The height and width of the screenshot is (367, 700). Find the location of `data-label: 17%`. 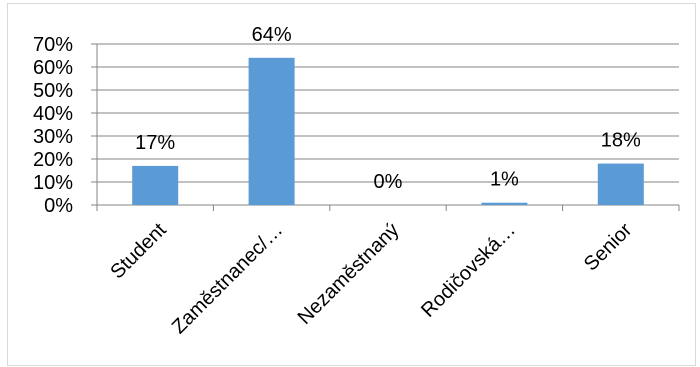

data-label: 17% is located at coordinates (155, 143).